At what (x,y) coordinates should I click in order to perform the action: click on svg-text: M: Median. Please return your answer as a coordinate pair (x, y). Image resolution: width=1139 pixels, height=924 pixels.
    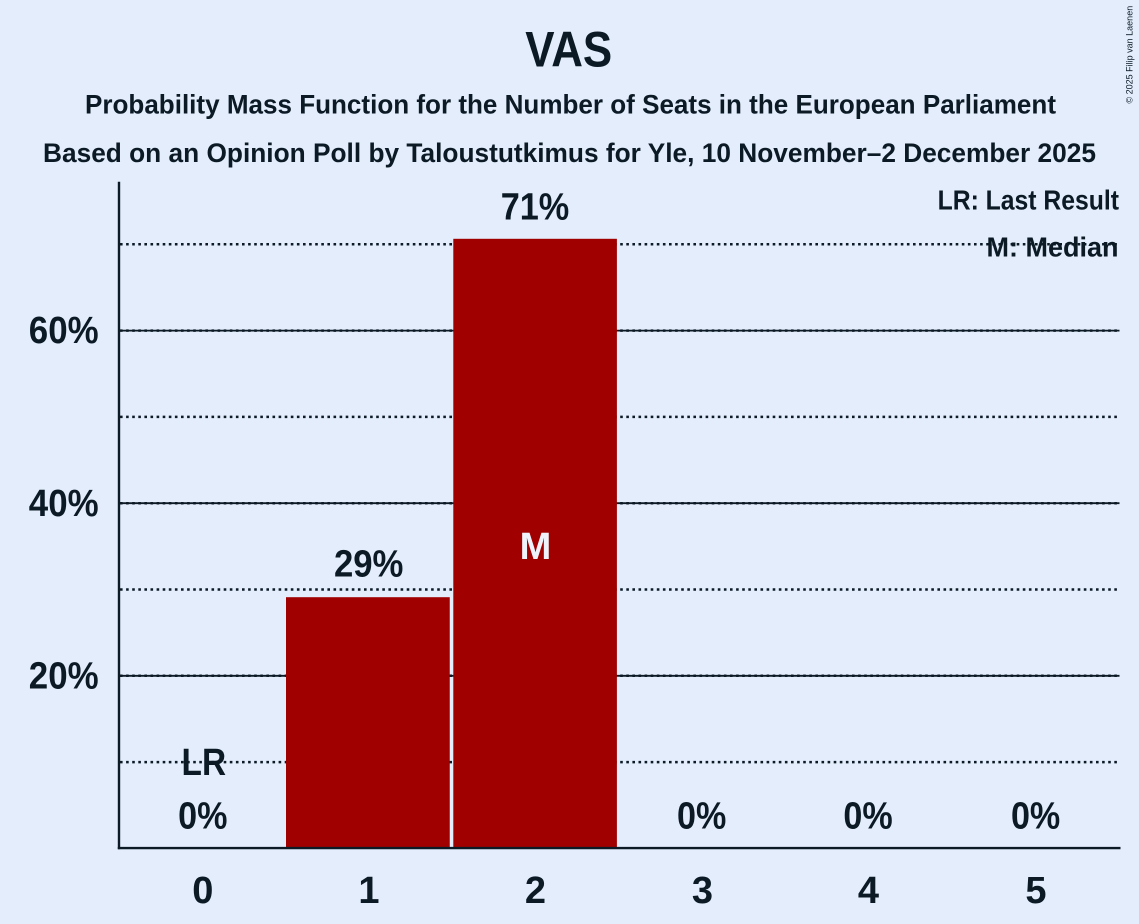
    Looking at the image, I should click on (1053, 247).